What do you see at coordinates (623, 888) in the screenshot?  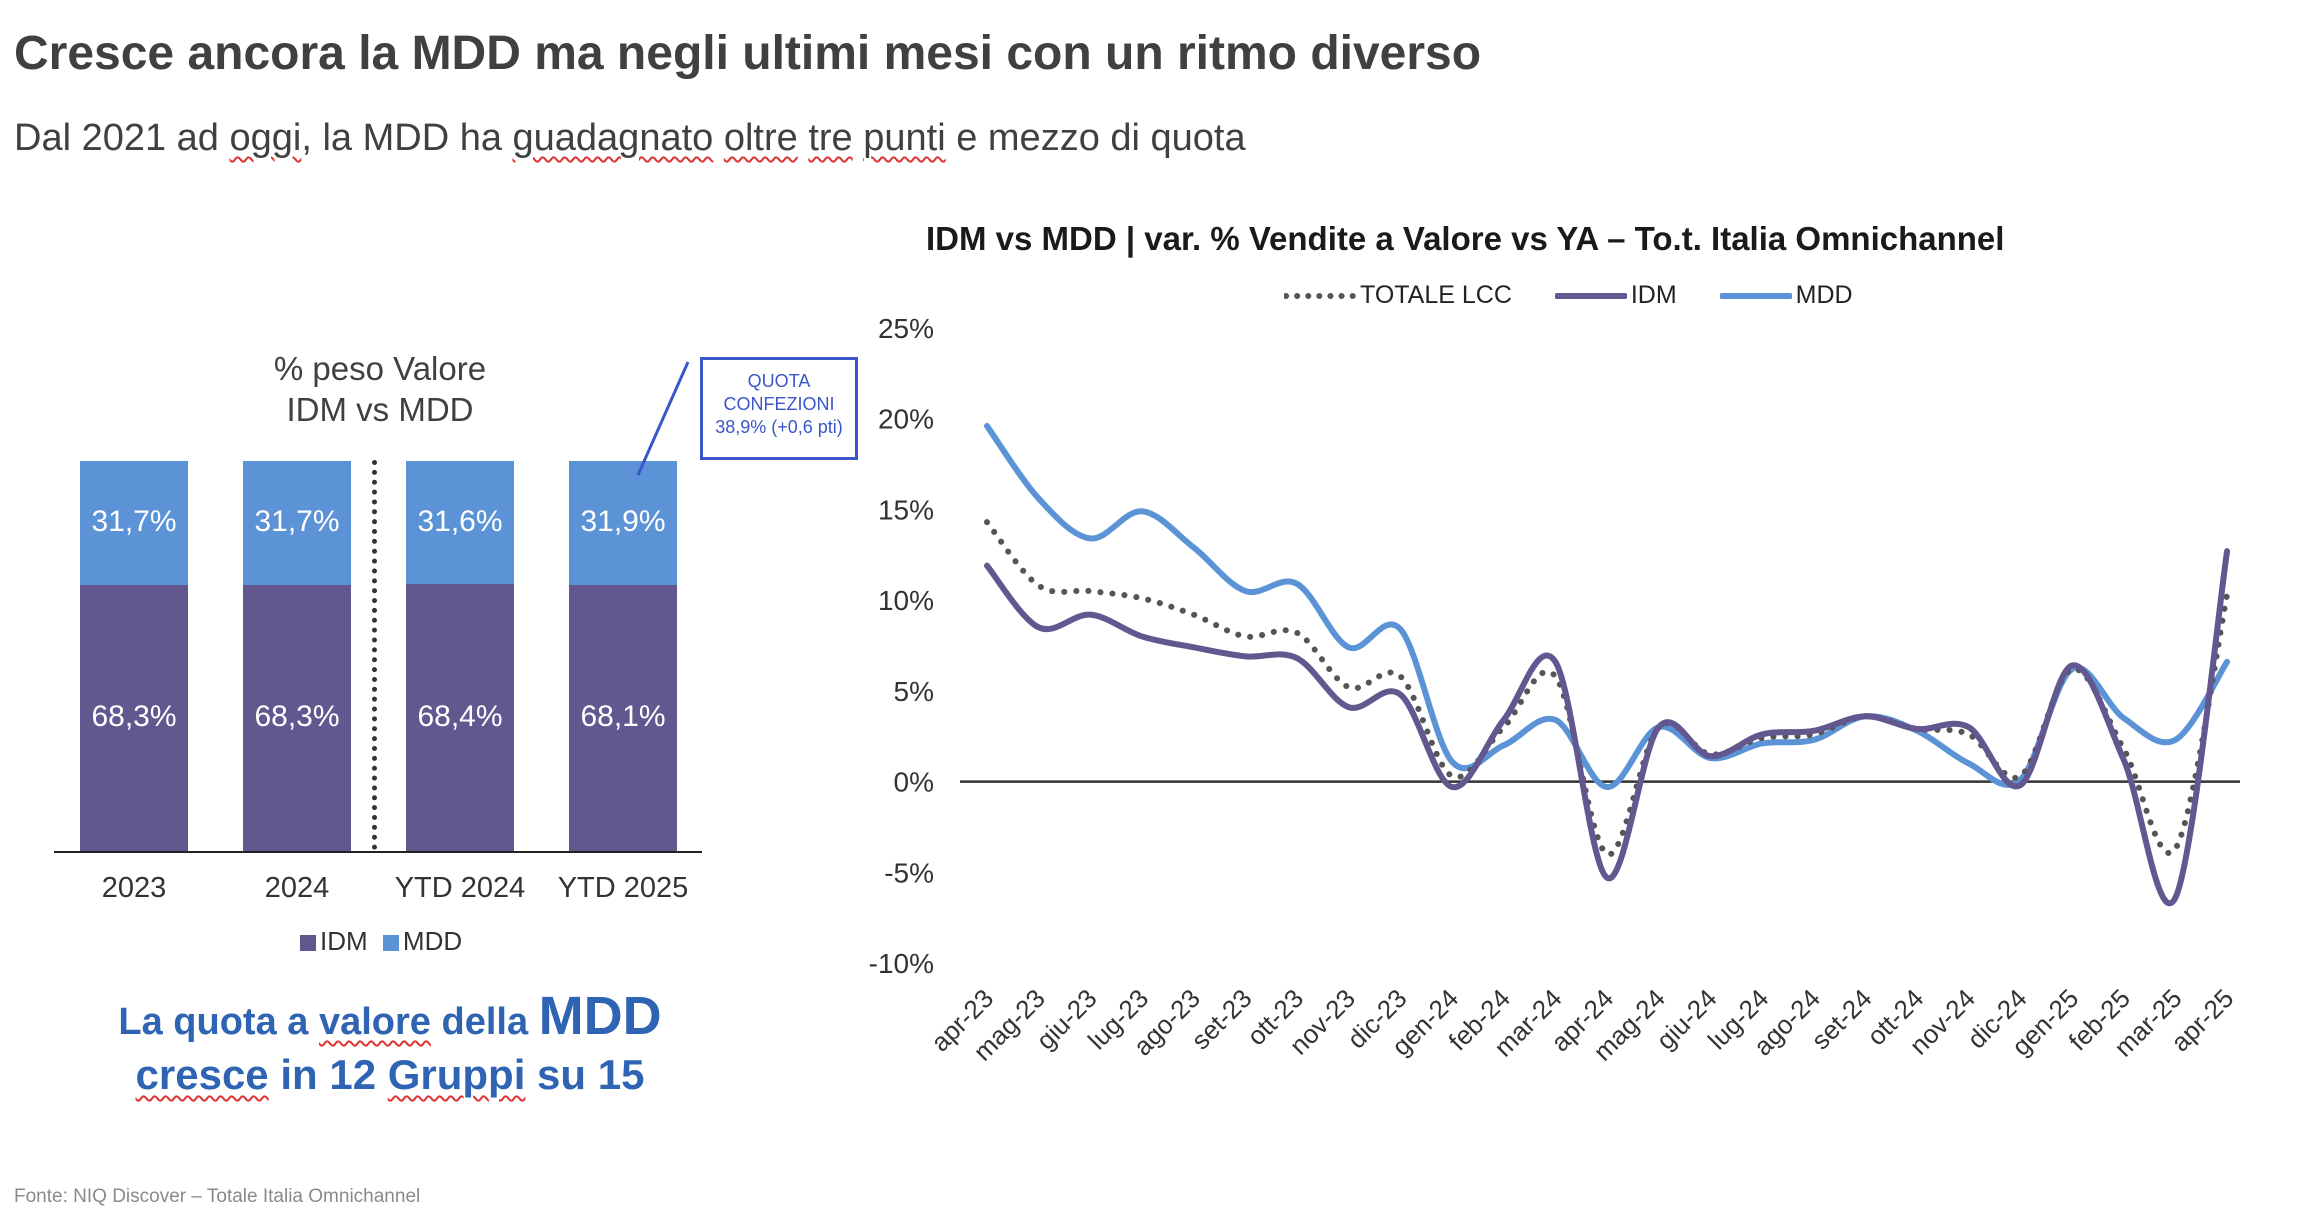 I see `bar-category-label: YTD 2025` at bounding box center [623, 888].